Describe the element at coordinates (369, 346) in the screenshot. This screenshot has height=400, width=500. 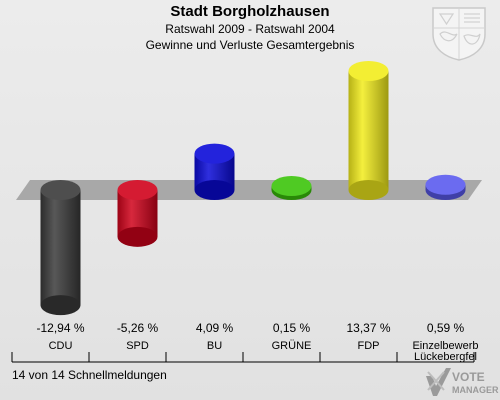
I see `category-label-4: FDP` at that location.